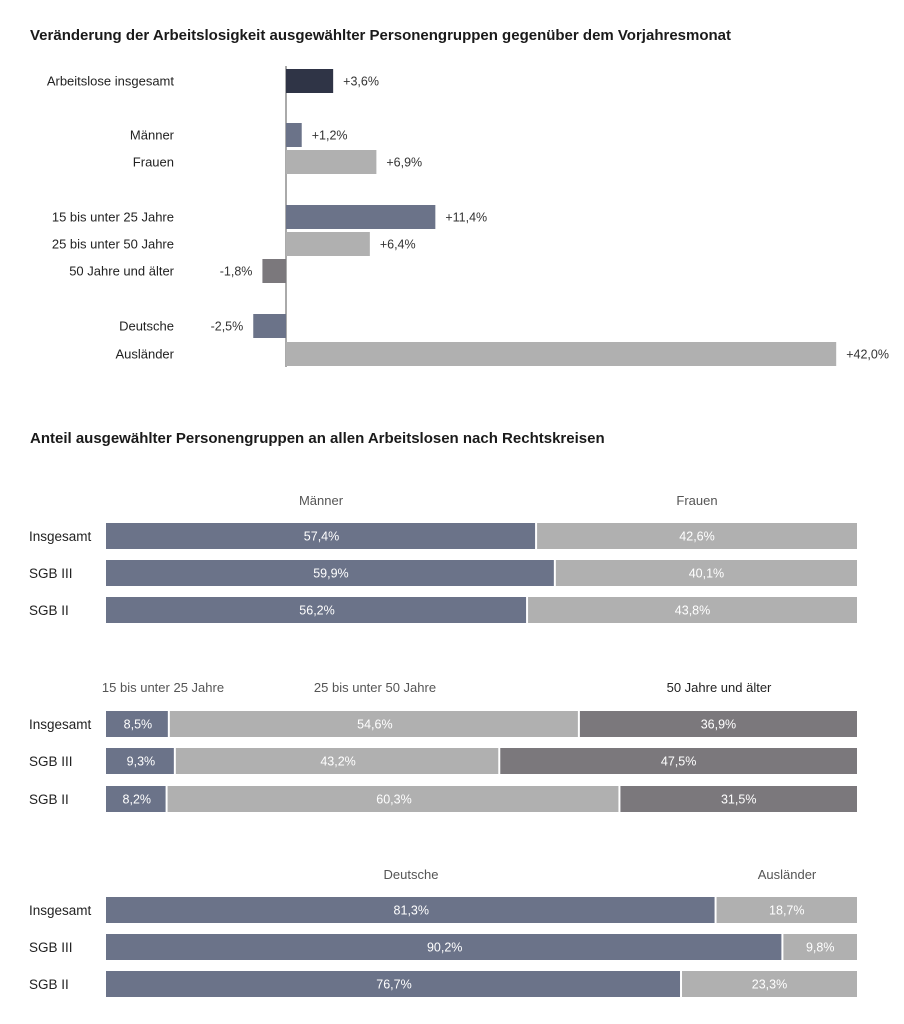  Describe the element at coordinates (696, 500) in the screenshot. I see `series-header-0-1: Frauen` at that location.